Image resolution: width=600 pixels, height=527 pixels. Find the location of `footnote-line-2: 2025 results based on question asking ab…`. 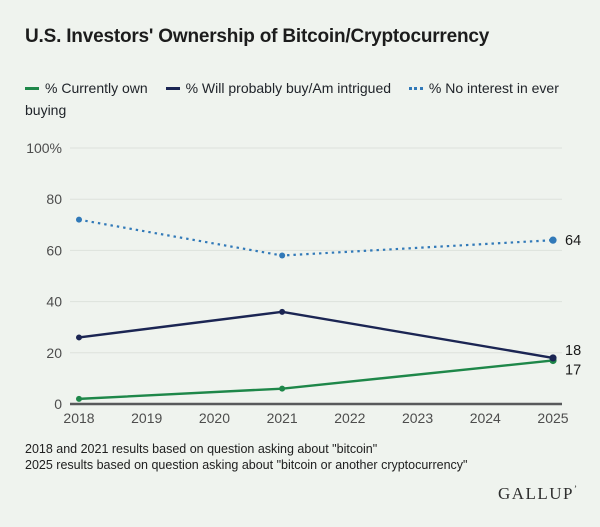

footnote-line-2: 2025 results based on question asking ab… is located at coordinates (246, 465).